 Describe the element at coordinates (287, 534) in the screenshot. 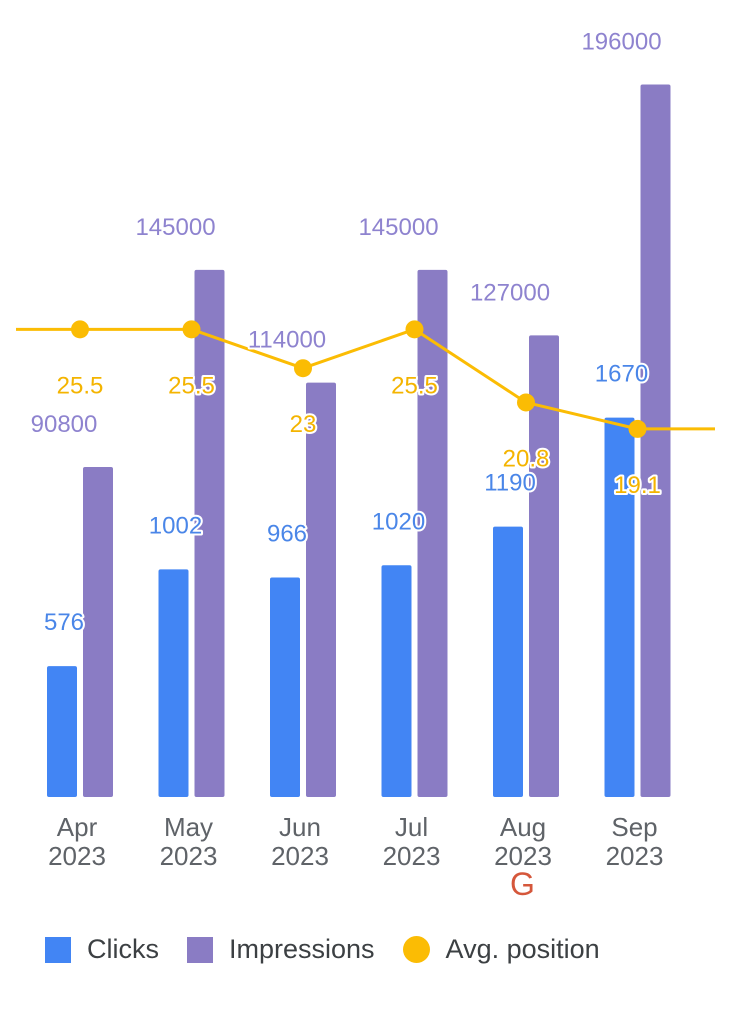

I see `clicks-data-label: 966` at that location.